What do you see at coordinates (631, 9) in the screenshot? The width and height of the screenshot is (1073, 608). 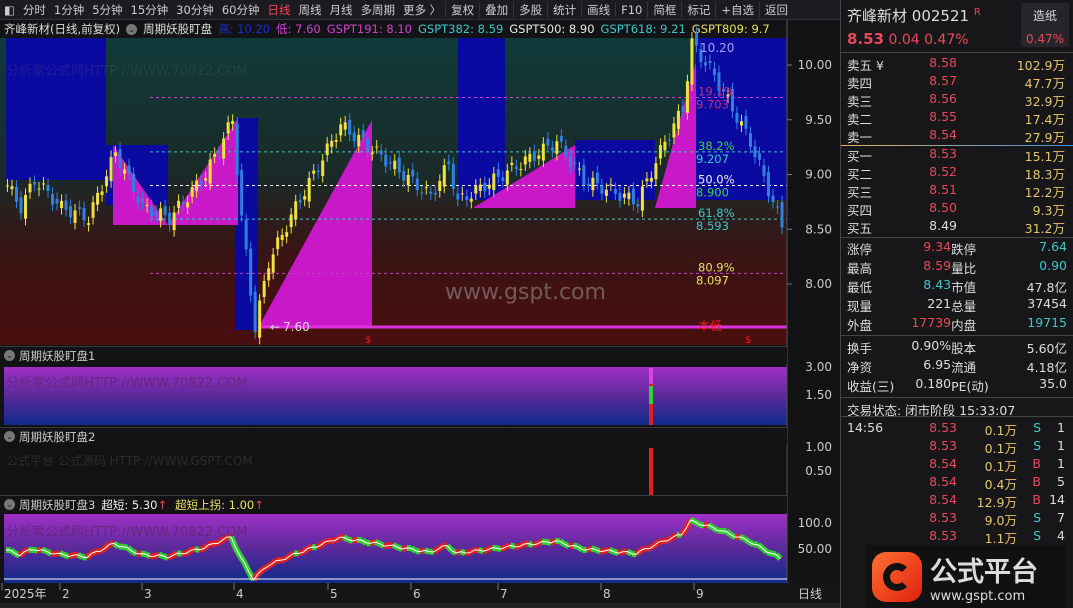 I see `toolbar-item: F10` at bounding box center [631, 9].